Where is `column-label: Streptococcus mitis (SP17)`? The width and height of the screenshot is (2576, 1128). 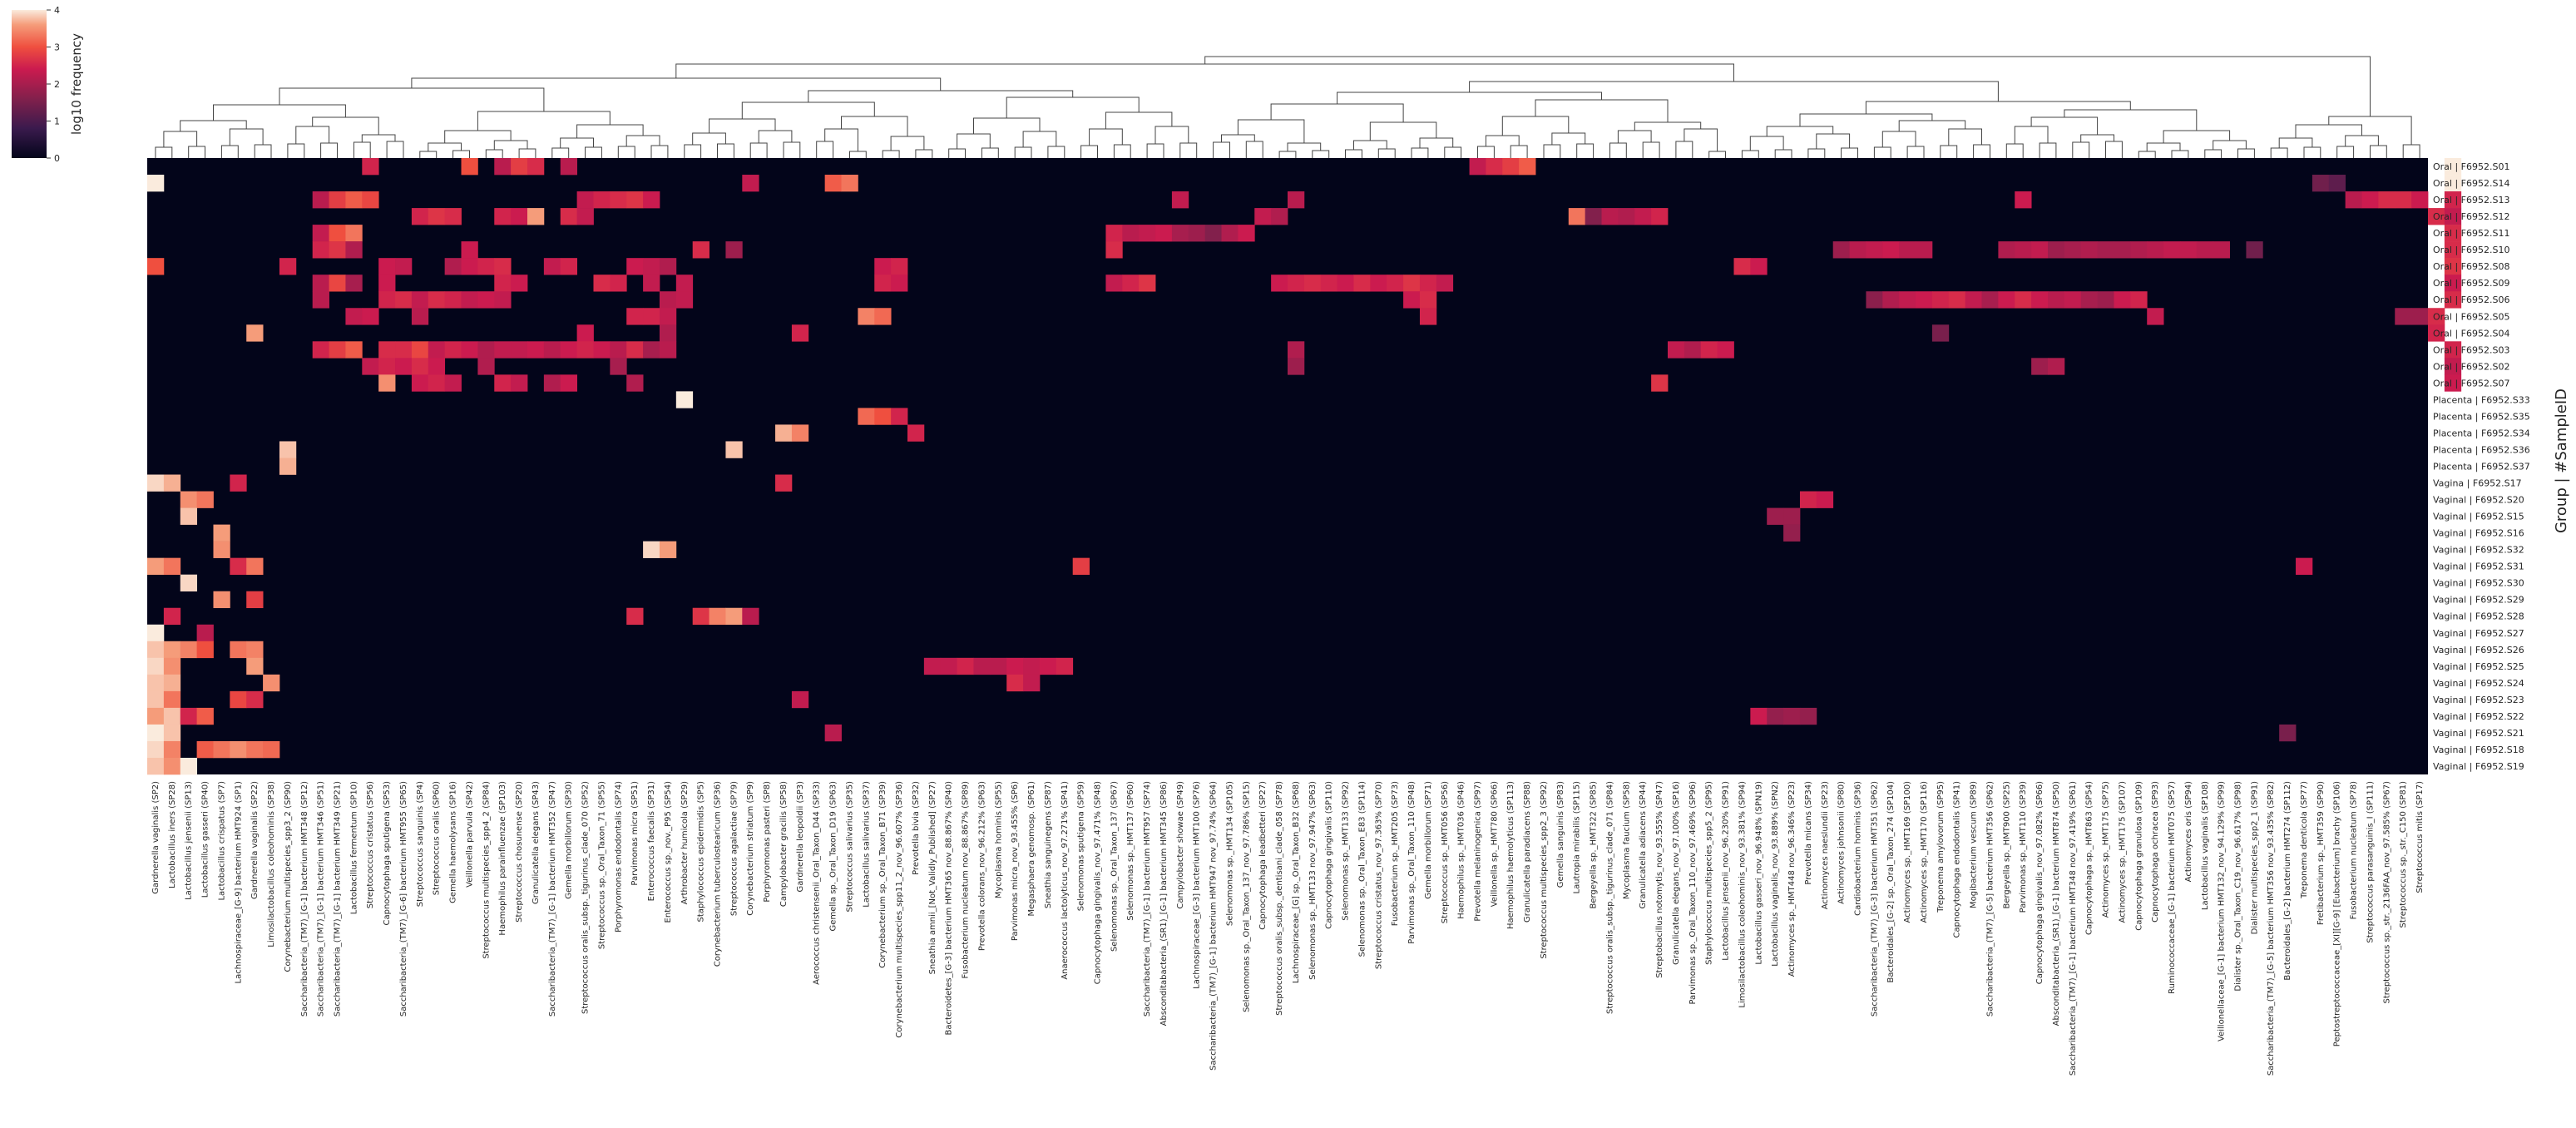 column-label: Streptococcus mitis (SP17) is located at coordinates (2420, 837).